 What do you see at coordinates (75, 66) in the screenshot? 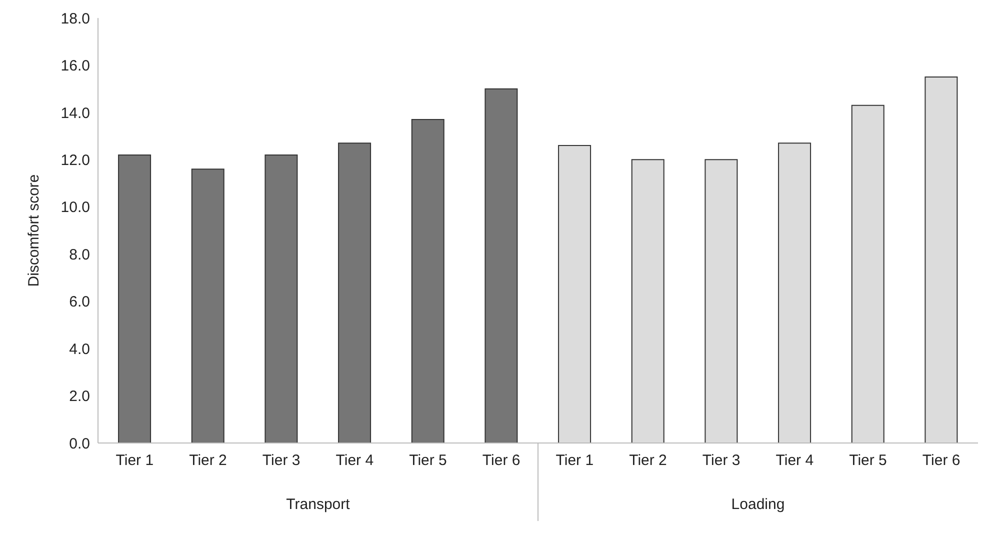
I see `y-tick-label: 16.0` at bounding box center [75, 66].